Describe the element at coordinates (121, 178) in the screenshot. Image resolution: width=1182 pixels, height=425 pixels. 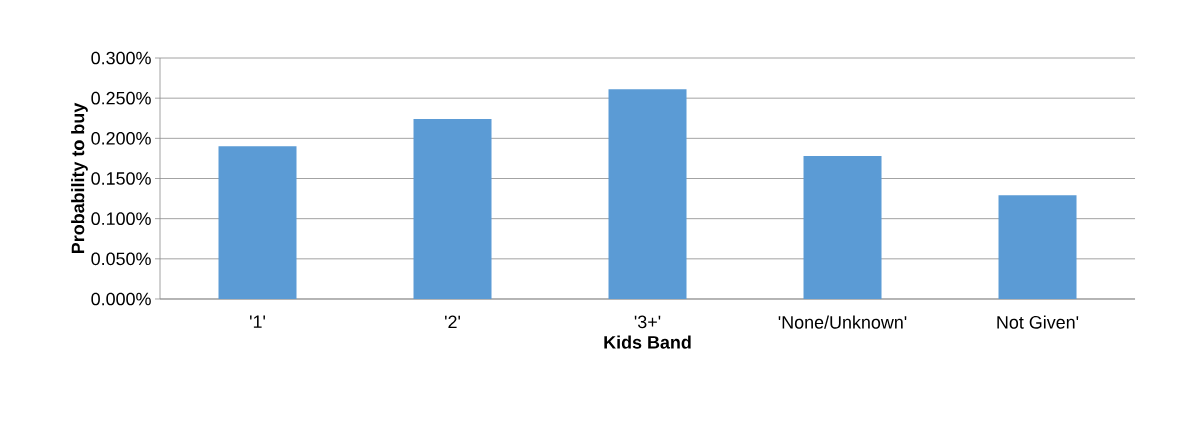
I see `y-tick-label: 0.150%` at that location.